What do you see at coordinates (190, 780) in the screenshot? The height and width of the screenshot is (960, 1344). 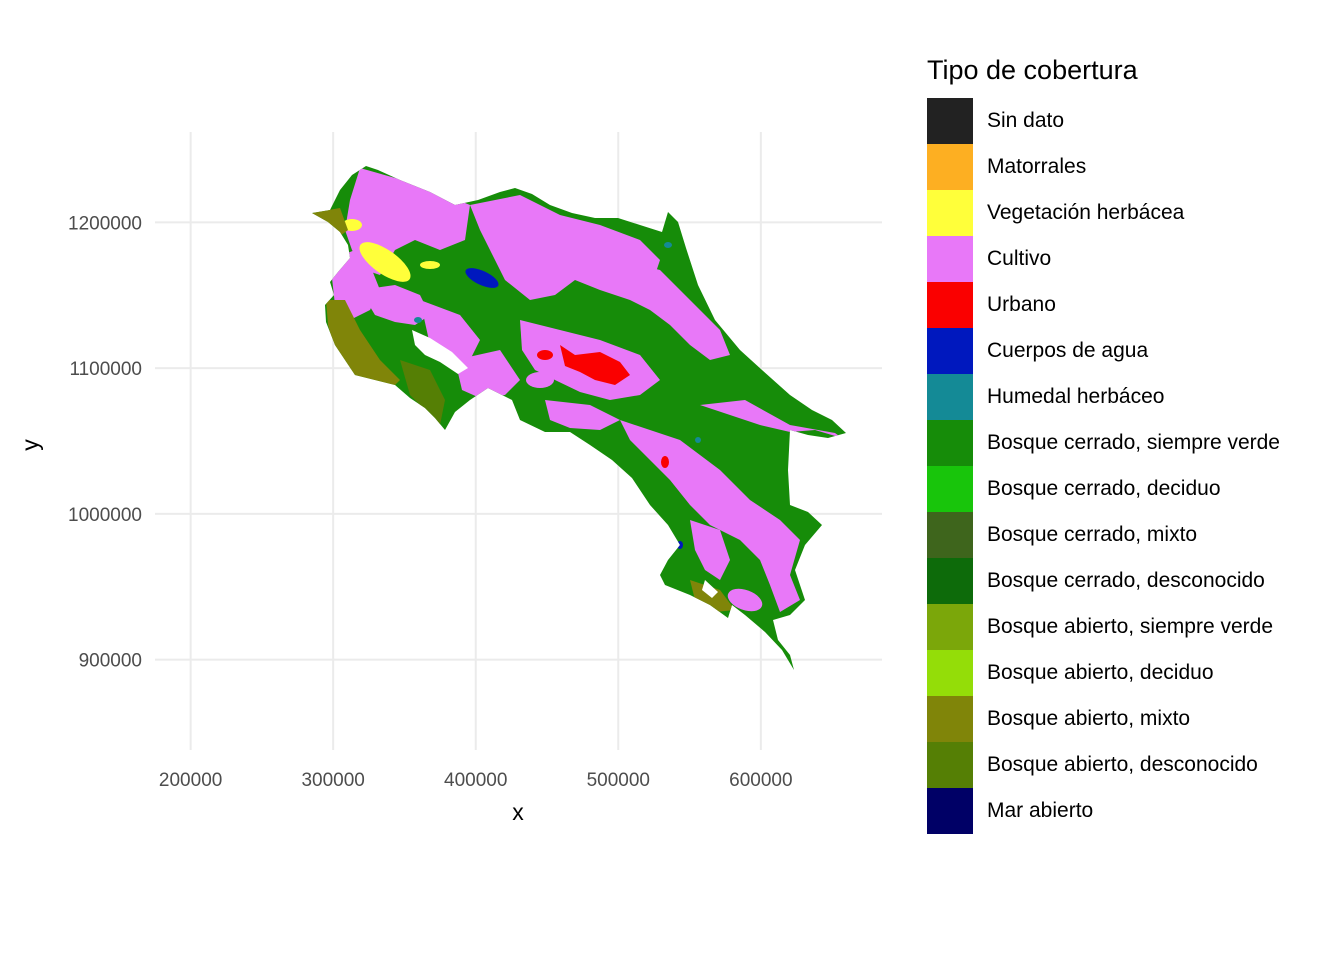 I see `x-tick-label: 200000` at bounding box center [190, 780].